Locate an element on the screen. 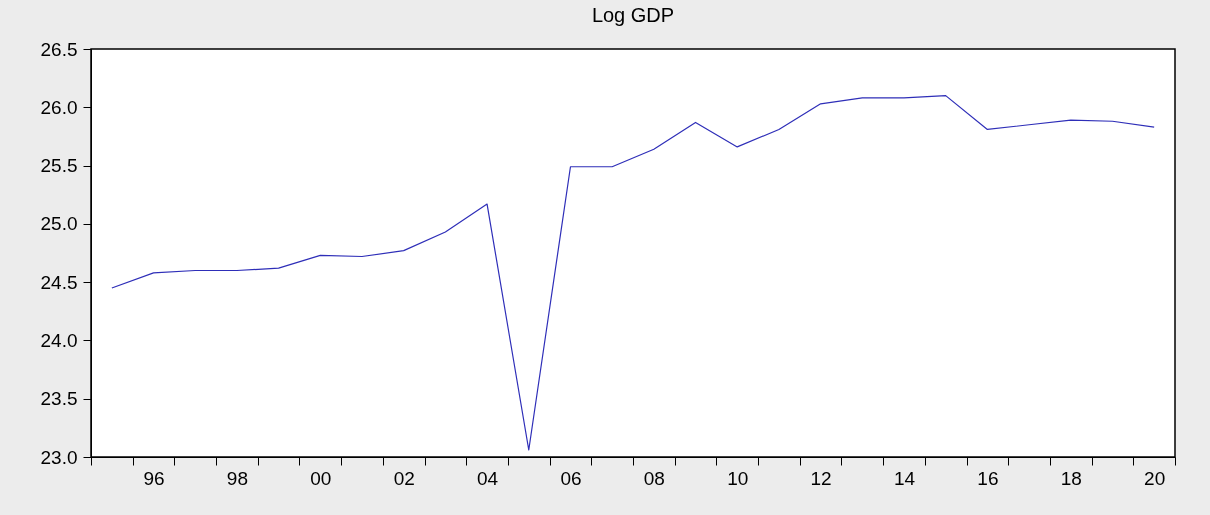 This screenshot has height=515, width=1210. y-tick-label: 24.0 is located at coordinates (59, 340).